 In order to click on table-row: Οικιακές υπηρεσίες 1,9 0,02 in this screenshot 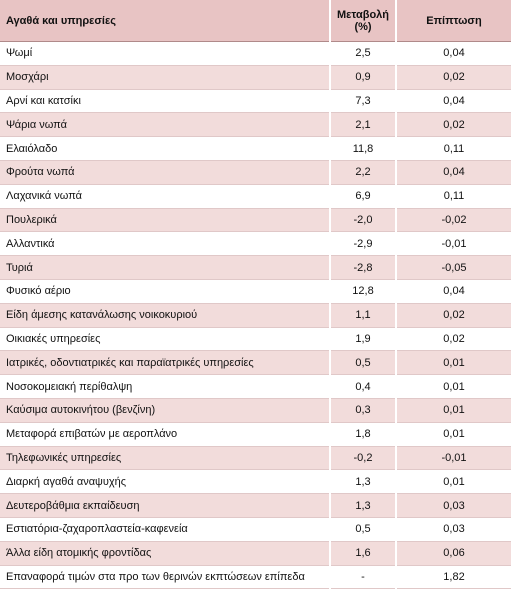, I will do `click(256, 339)`.